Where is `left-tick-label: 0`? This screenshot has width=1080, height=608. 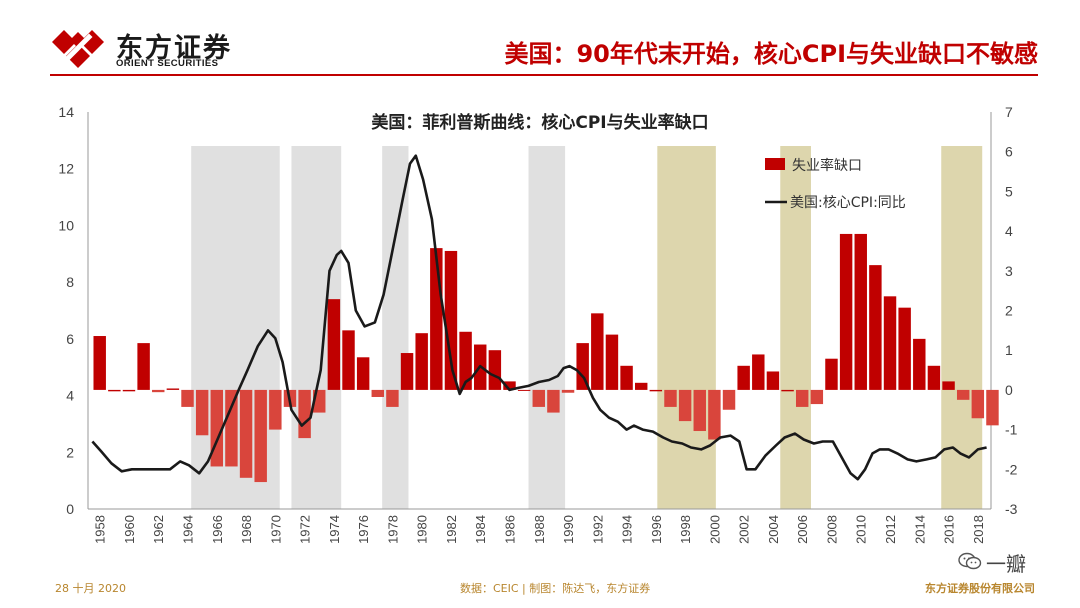 left-tick-label: 0 is located at coordinates (70, 509).